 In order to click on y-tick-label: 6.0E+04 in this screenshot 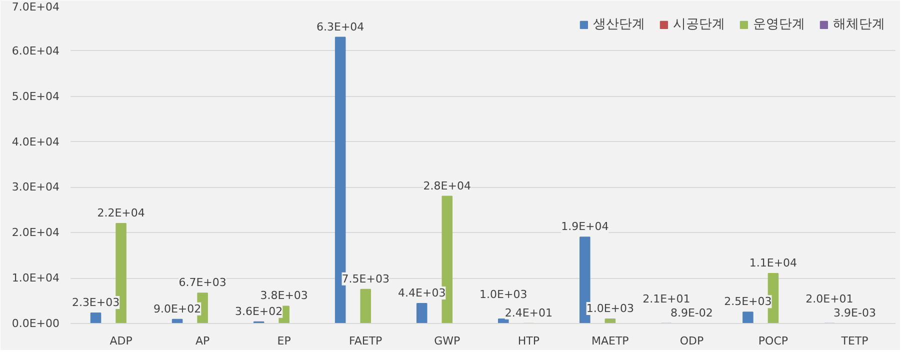, I will do `click(36, 51)`.